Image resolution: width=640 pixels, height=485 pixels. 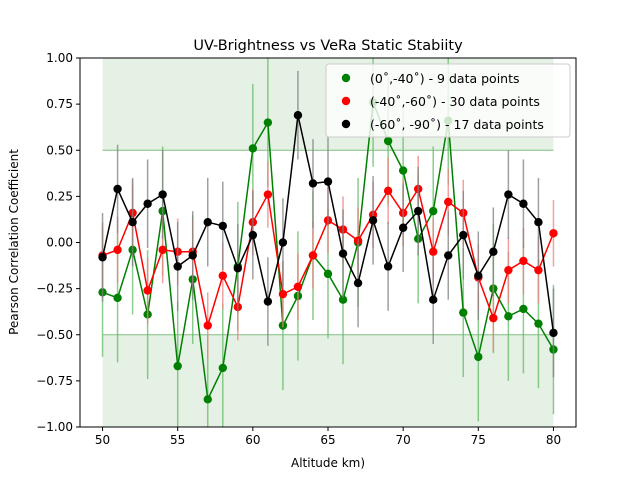 What do you see at coordinates (59, 104) in the screenshot?
I see `y-tick-label: 0.75` at bounding box center [59, 104].